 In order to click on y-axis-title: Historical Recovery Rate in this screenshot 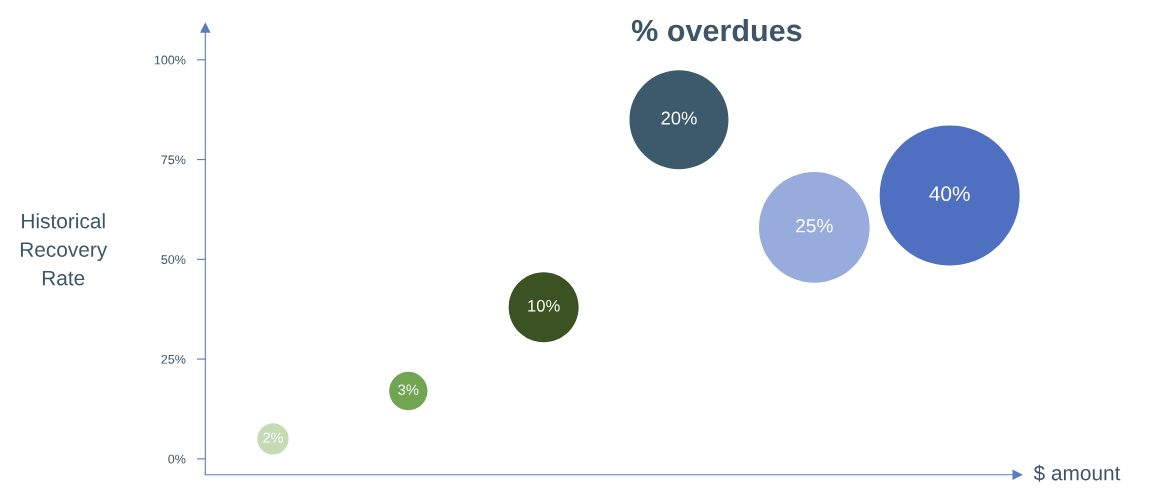, I will do `click(64, 249)`.